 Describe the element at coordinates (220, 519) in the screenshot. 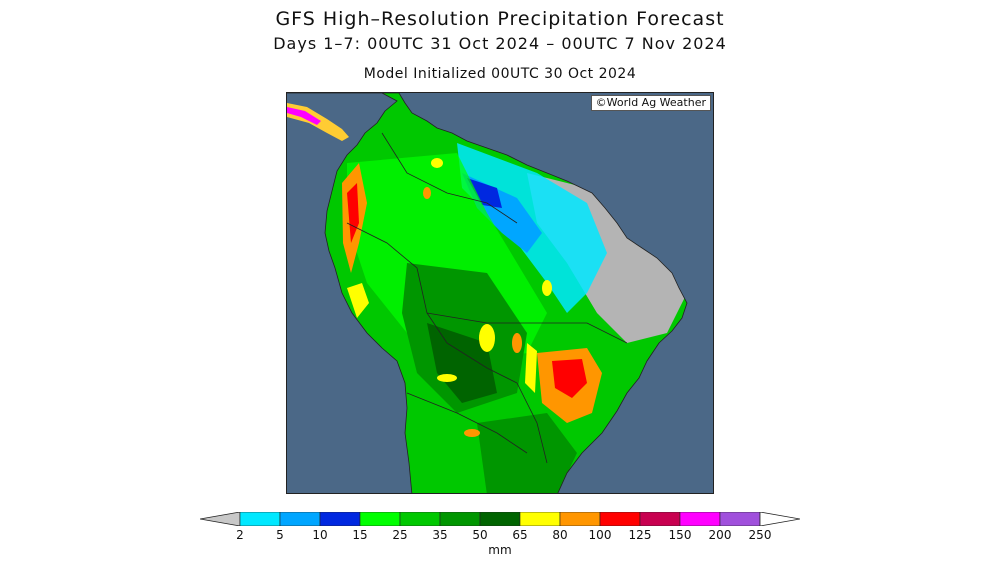

I see `colorbar-under-arrow` at that location.